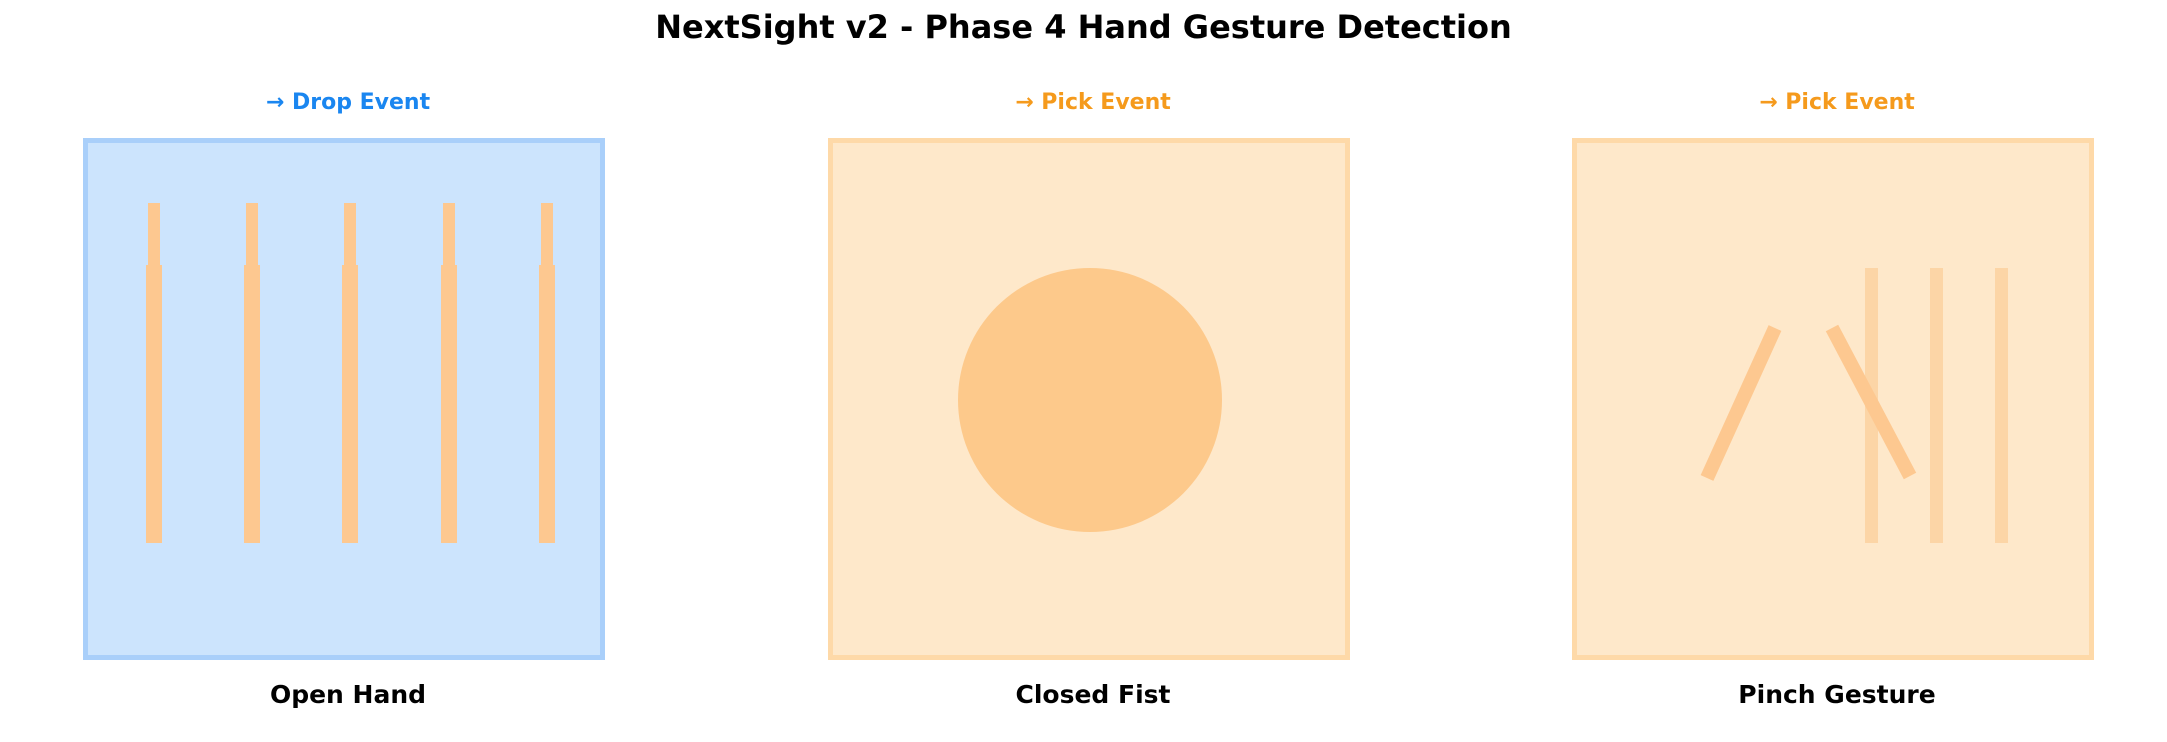 The width and height of the screenshot is (2167, 742). What do you see at coordinates (1837, 694) in the screenshot?
I see `gesture-caption-pinch: Pinch Gesture` at bounding box center [1837, 694].